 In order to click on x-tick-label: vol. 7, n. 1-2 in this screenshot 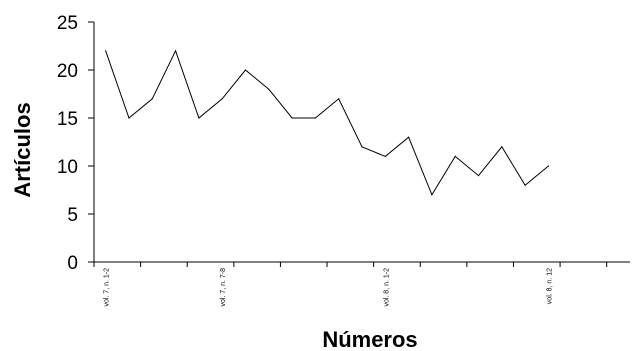, I will do `click(107, 287)`.